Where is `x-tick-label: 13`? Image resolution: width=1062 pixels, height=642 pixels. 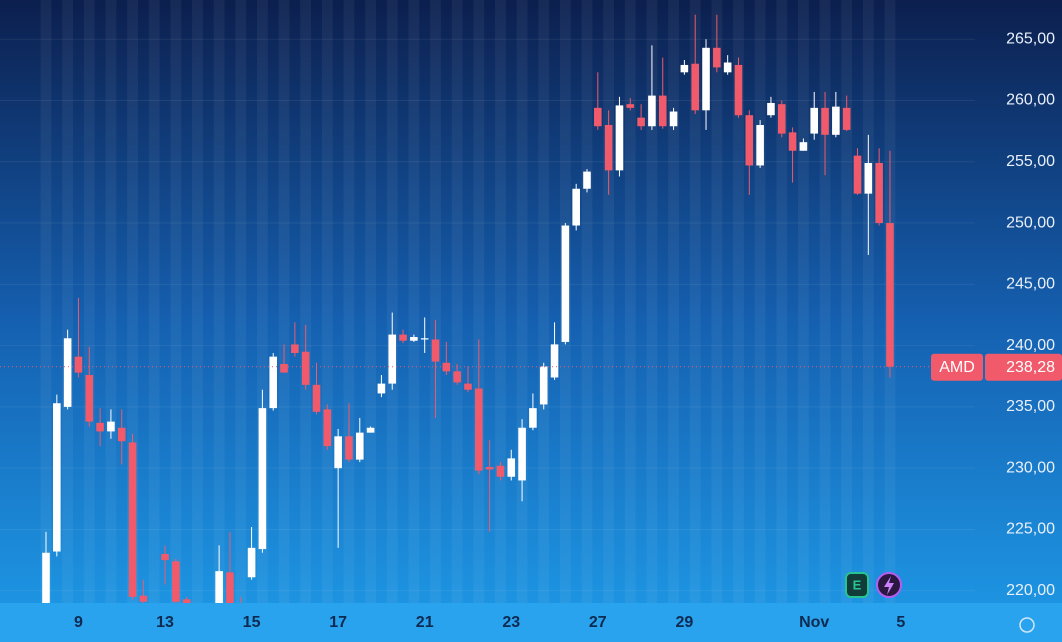 x-tick-label: 13 is located at coordinates (165, 622).